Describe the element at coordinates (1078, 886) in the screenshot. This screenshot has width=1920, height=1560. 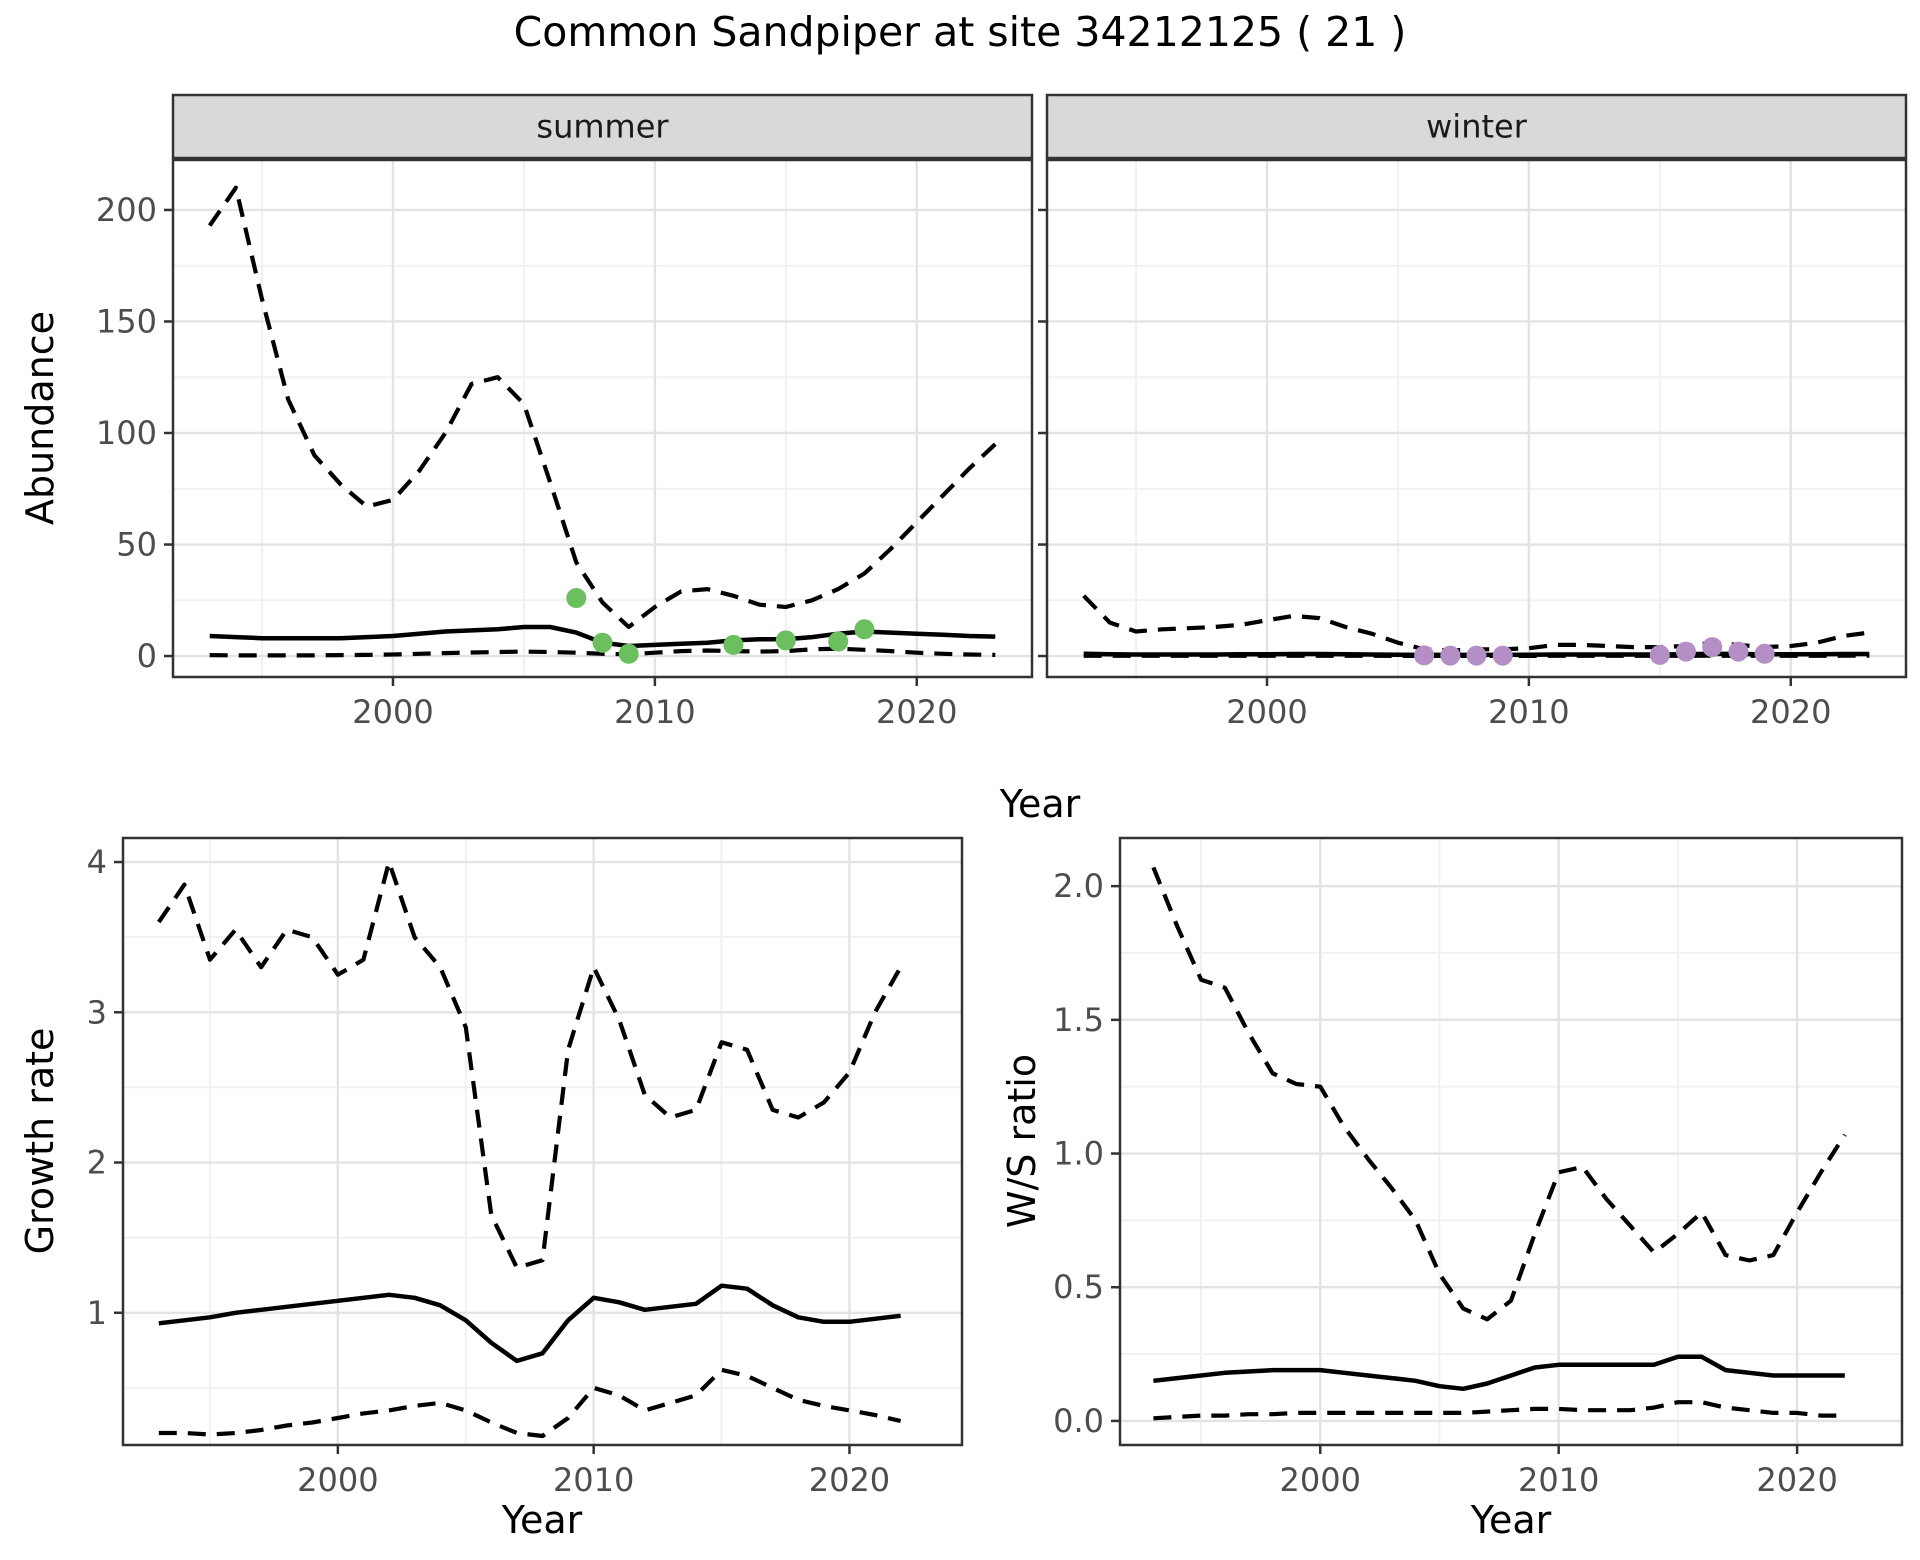
I see `y-tick-label: 2.0` at that location.